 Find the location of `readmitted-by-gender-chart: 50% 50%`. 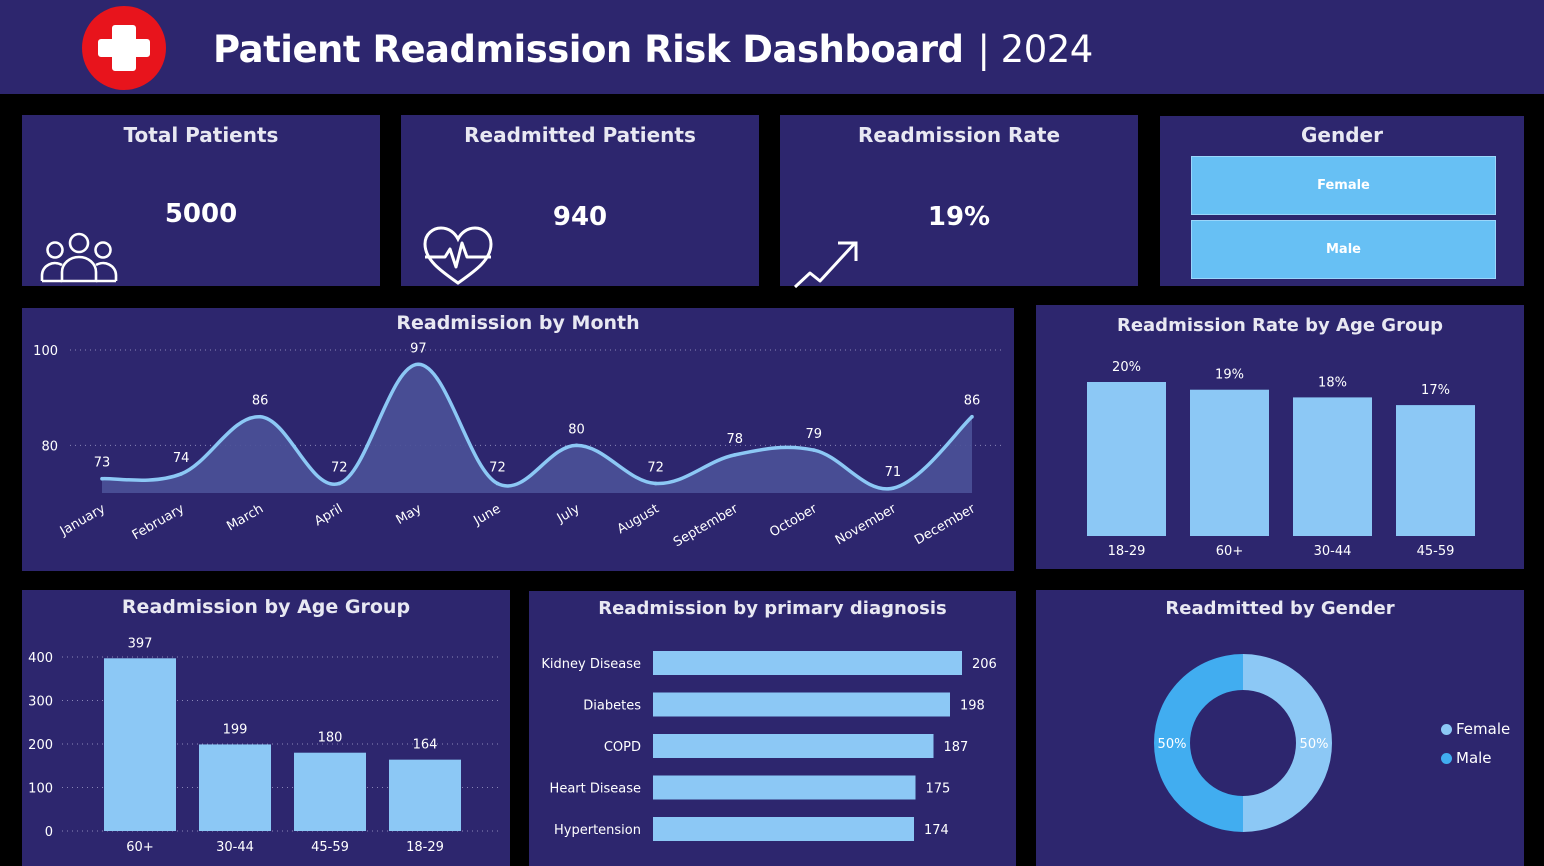

readmitted-by-gender-chart: 50% 50% is located at coordinates (1243, 743).